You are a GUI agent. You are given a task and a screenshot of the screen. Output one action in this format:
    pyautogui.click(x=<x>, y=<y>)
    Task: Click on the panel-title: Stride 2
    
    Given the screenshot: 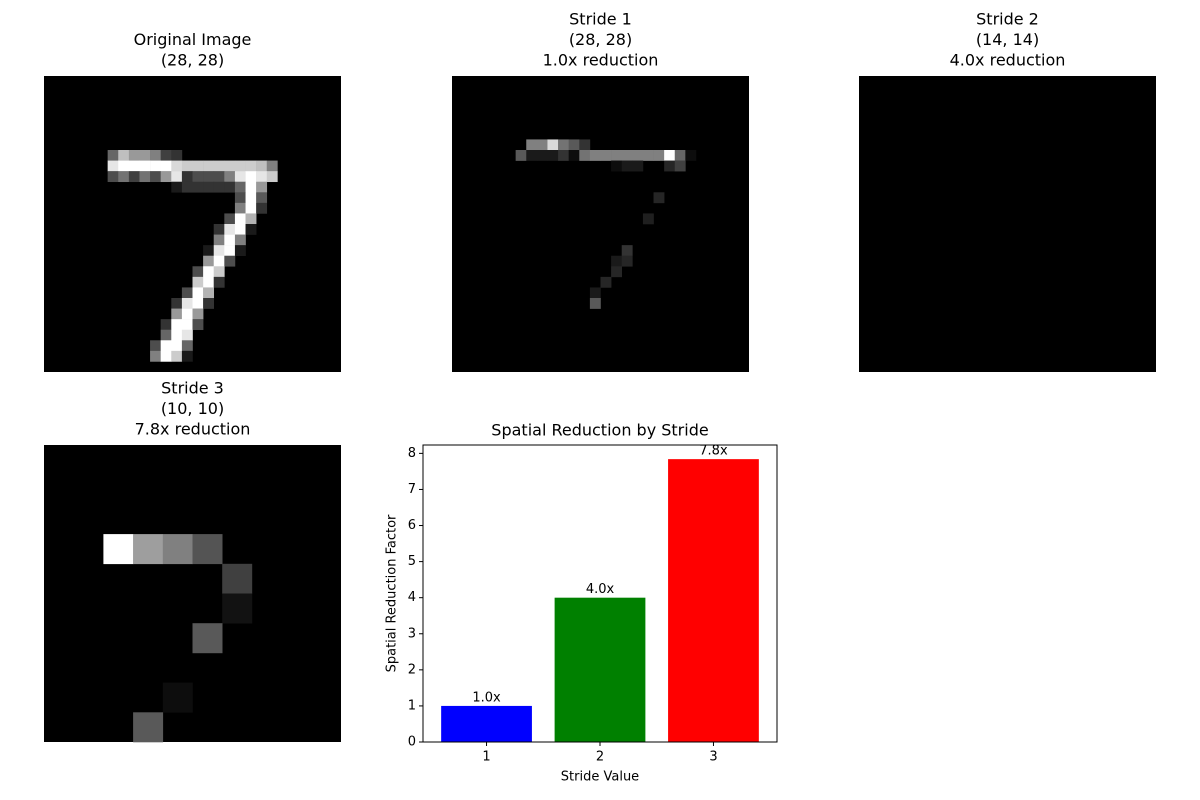 What is the action you would take?
    pyautogui.click(x=1007, y=19)
    